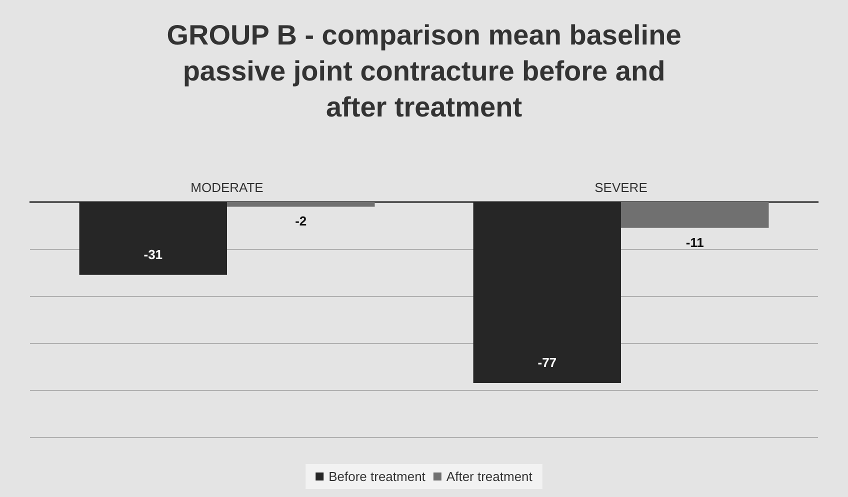 This screenshot has width=848, height=497. I want to click on data-label: -77, so click(547, 362).